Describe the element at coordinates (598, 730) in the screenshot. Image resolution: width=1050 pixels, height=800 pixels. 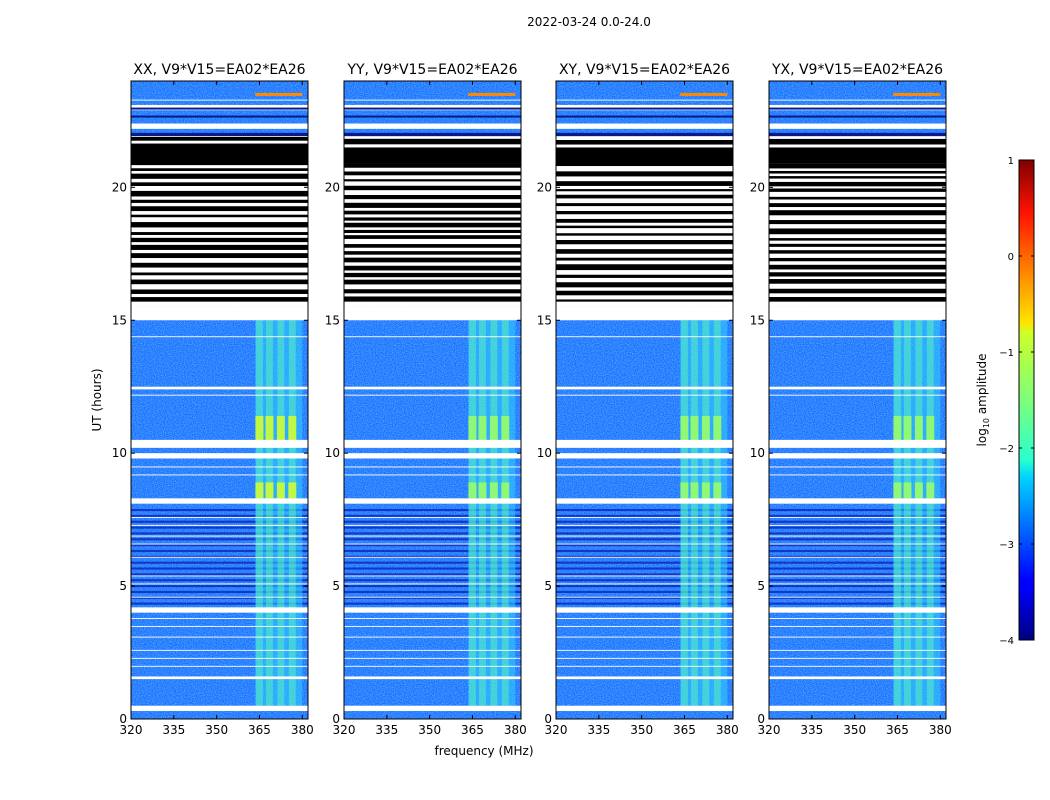
I see `x-tick-label: 335` at that location.